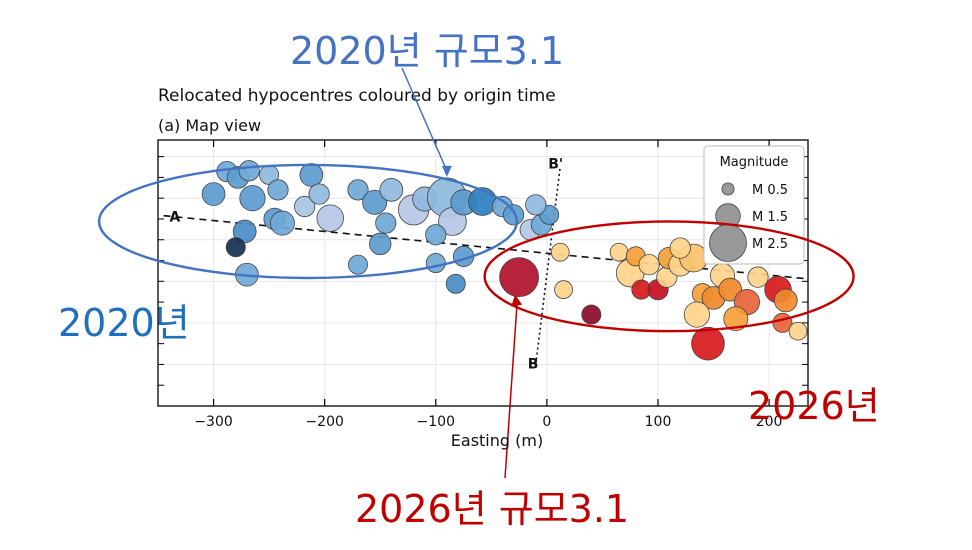 Image resolution: width=972 pixels, height=550 pixels. I want to click on ellipse-2026, so click(669, 276).